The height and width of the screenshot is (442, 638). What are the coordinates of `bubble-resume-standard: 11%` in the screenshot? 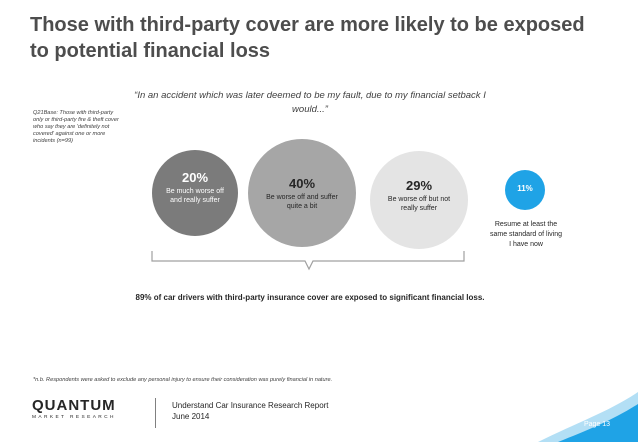 It's located at (525, 190).